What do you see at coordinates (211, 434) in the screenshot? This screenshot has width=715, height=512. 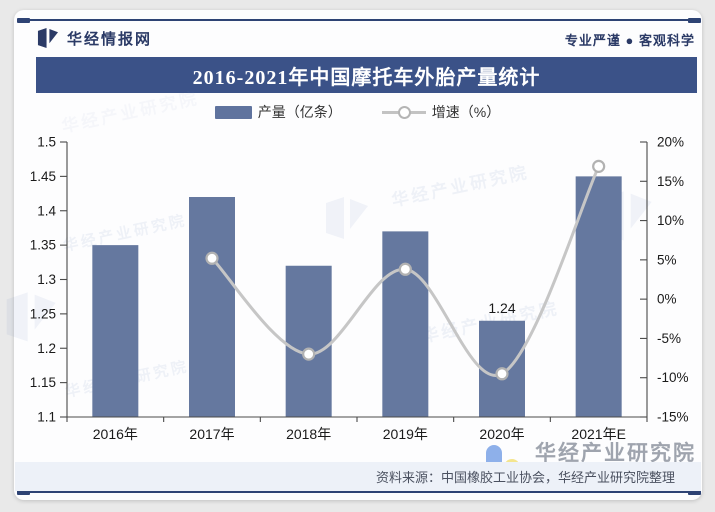 I see `x-category-label: 2017年` at bounding box center [211, 434].